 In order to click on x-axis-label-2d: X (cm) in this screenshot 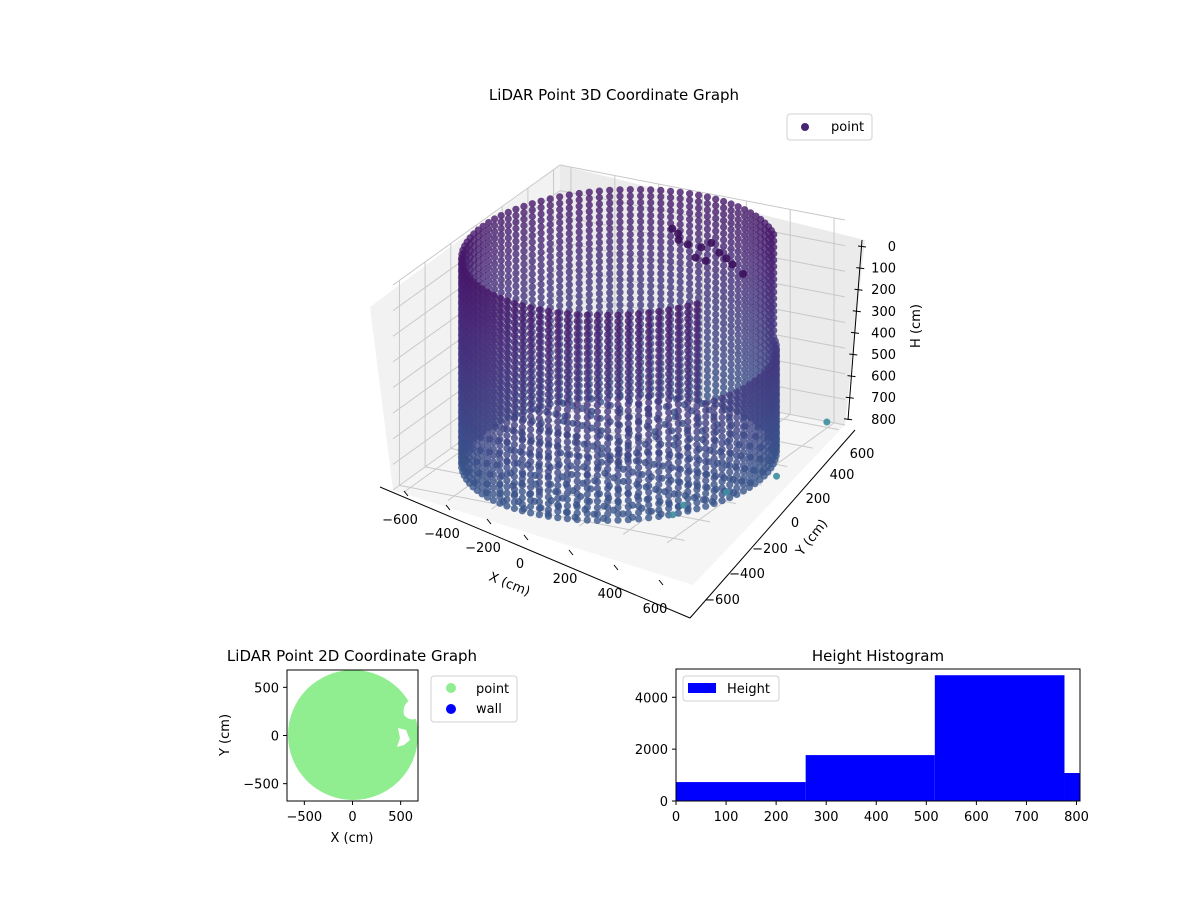, I will do `click(352, 838)`.